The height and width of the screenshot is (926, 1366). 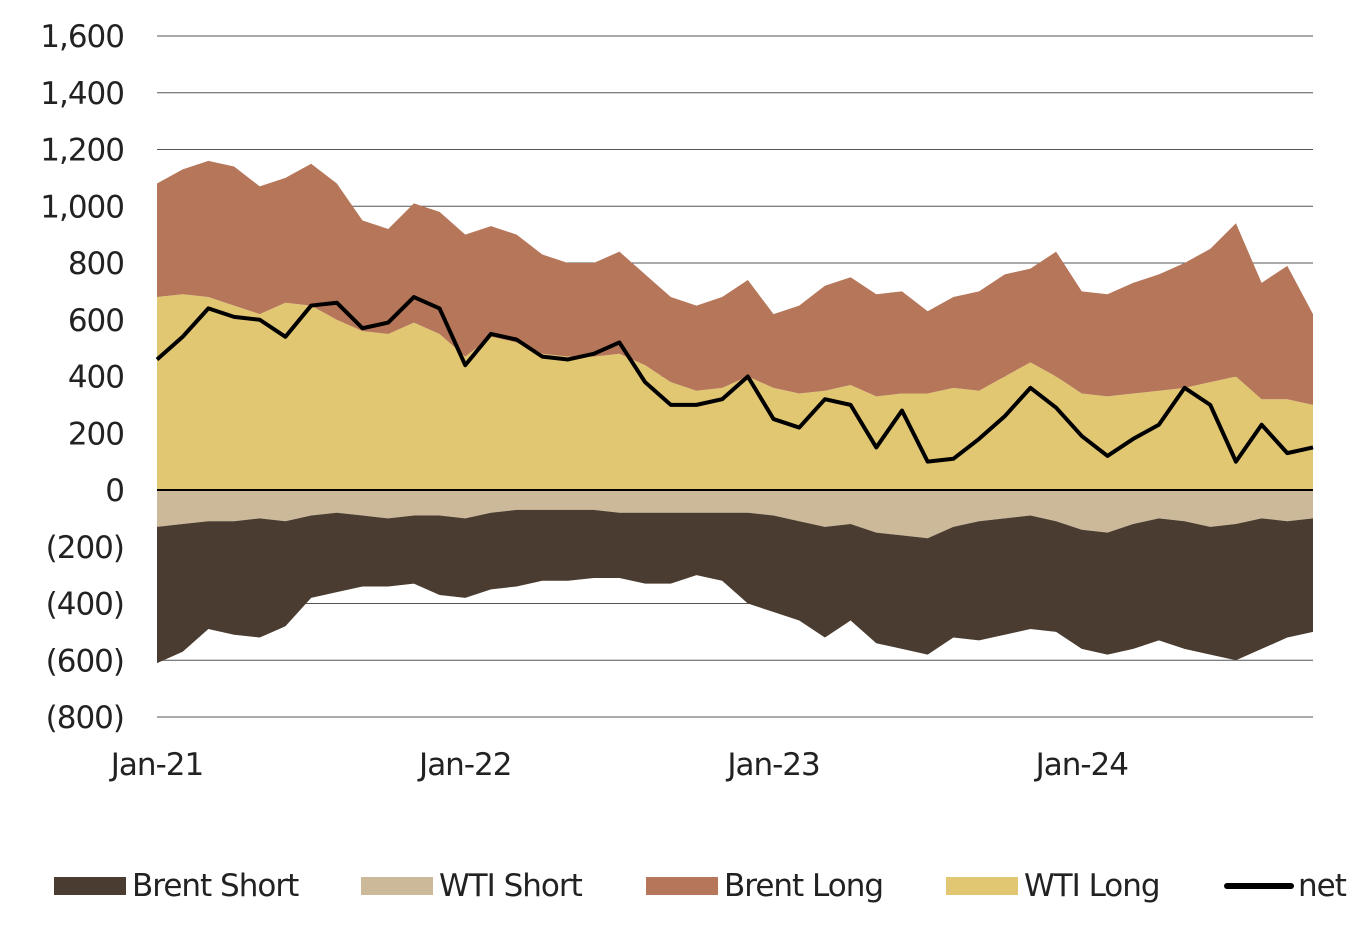 What do you see at coordinates (96, 434) in the screenshot?
I see `y-tick-label: 200` at bounding box center [96, 434].